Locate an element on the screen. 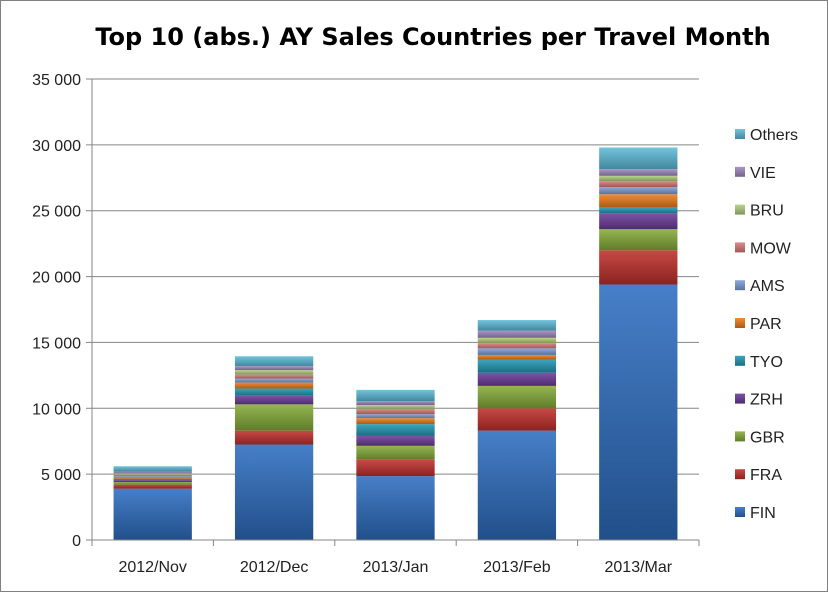 The height and width of the screenshot is (592, 828). y-tick-label: 5 000 is located at coordinates (61, 475).